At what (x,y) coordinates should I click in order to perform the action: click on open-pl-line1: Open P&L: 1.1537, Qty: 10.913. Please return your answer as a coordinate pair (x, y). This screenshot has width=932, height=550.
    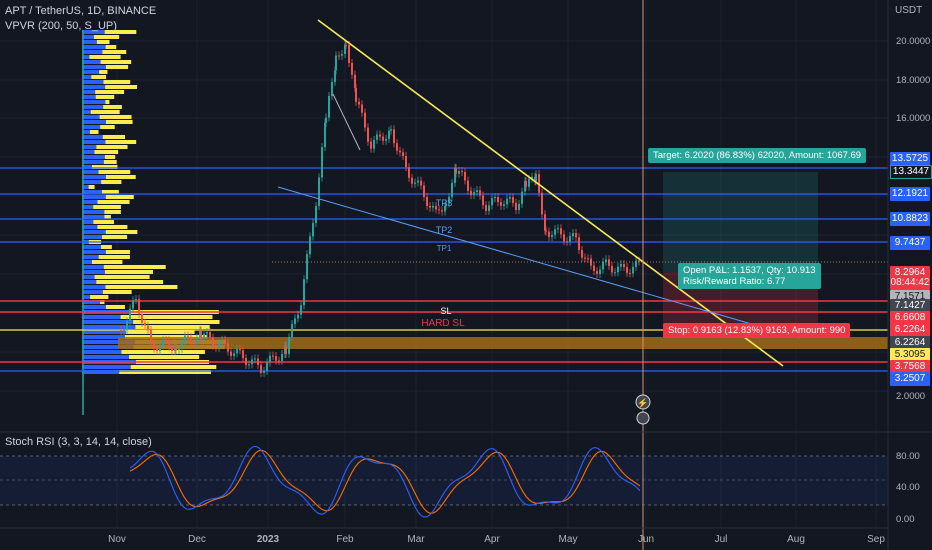
    Looking at the image, I should click on (749, 270).